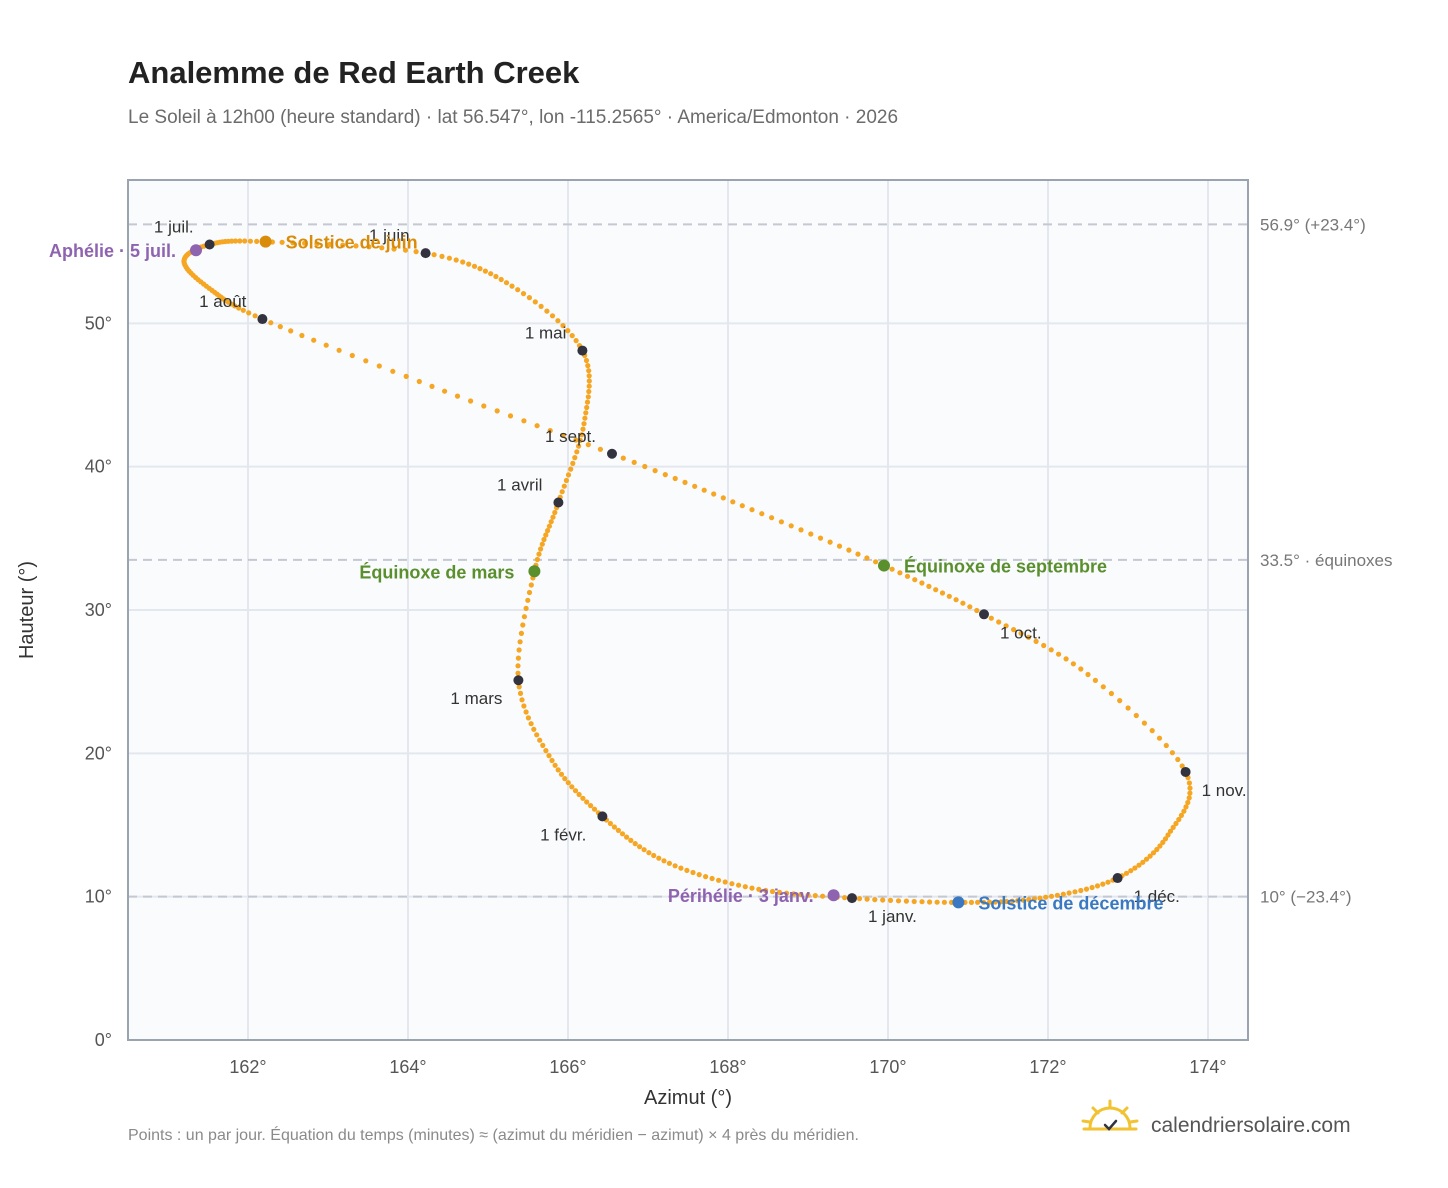 The image size is (1448, 1188). What do you see at coordinates (354, 72) in the screenshot?
I see `page-title: Analemme de Red Earth Creek` at bounding box center [354, 72].